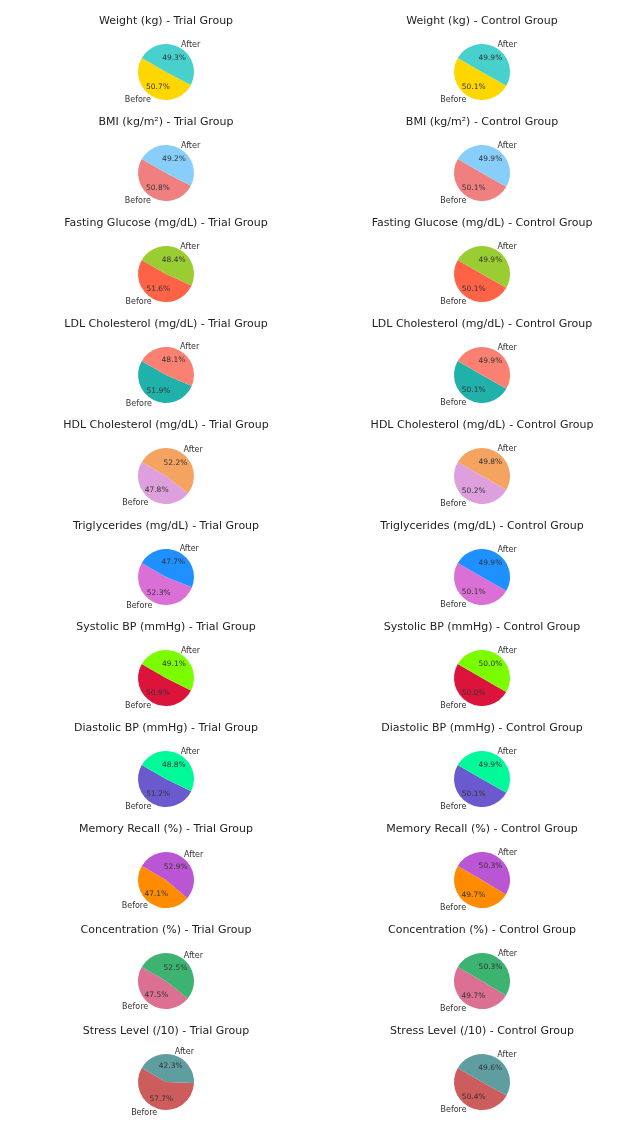  What do you see at coordinates (166, 21) in the screenshot?
I see `chart-title: Weight (kg) - Trial Group` at bounding box center [166, 21].